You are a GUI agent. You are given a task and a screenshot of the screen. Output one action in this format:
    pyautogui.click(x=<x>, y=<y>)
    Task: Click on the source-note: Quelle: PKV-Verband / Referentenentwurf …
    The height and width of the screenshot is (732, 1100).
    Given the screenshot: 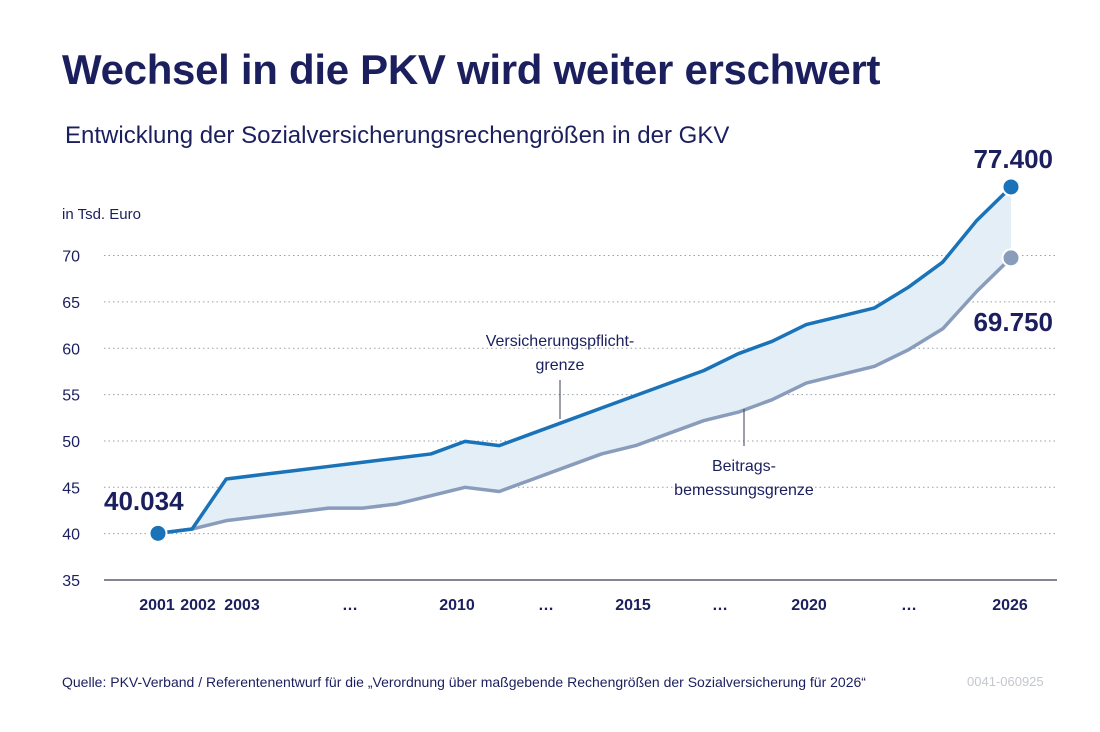 What is the action you would take?
    pyautogui.click(x=464, y=682)
    